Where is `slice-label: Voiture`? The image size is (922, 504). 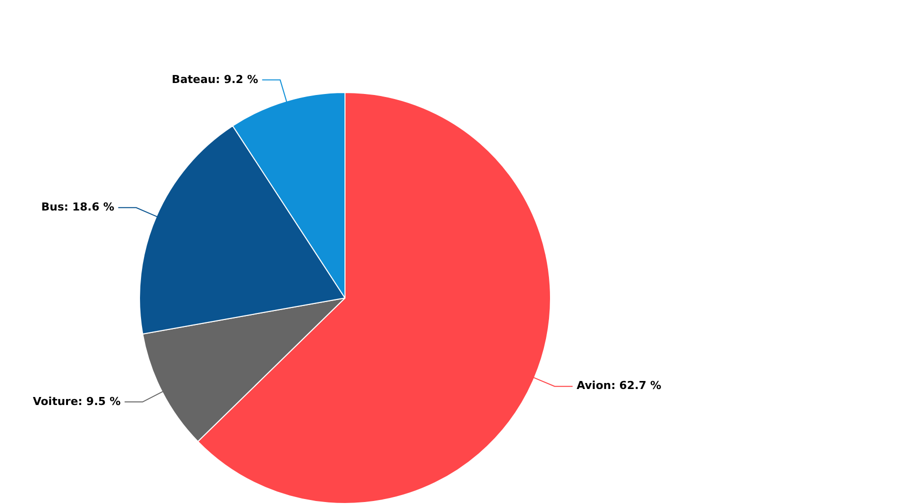 slice-label: Voiture is located at coordinates (55, 401).